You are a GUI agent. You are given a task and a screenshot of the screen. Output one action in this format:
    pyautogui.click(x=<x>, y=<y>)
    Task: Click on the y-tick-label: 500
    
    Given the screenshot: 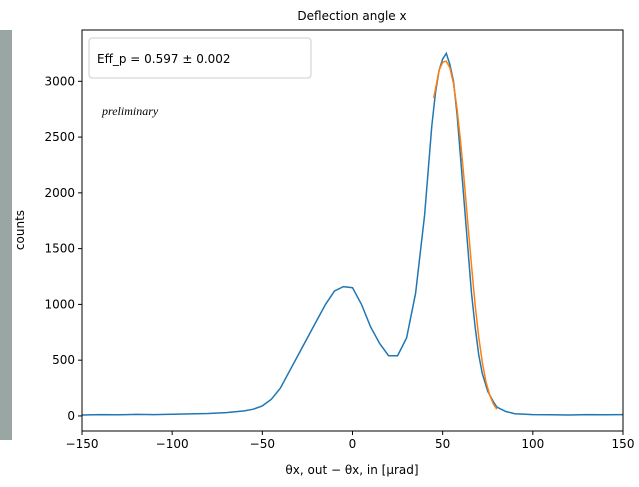 What is the action you would take?
    pyautogui.click(x=63, y=360)
    